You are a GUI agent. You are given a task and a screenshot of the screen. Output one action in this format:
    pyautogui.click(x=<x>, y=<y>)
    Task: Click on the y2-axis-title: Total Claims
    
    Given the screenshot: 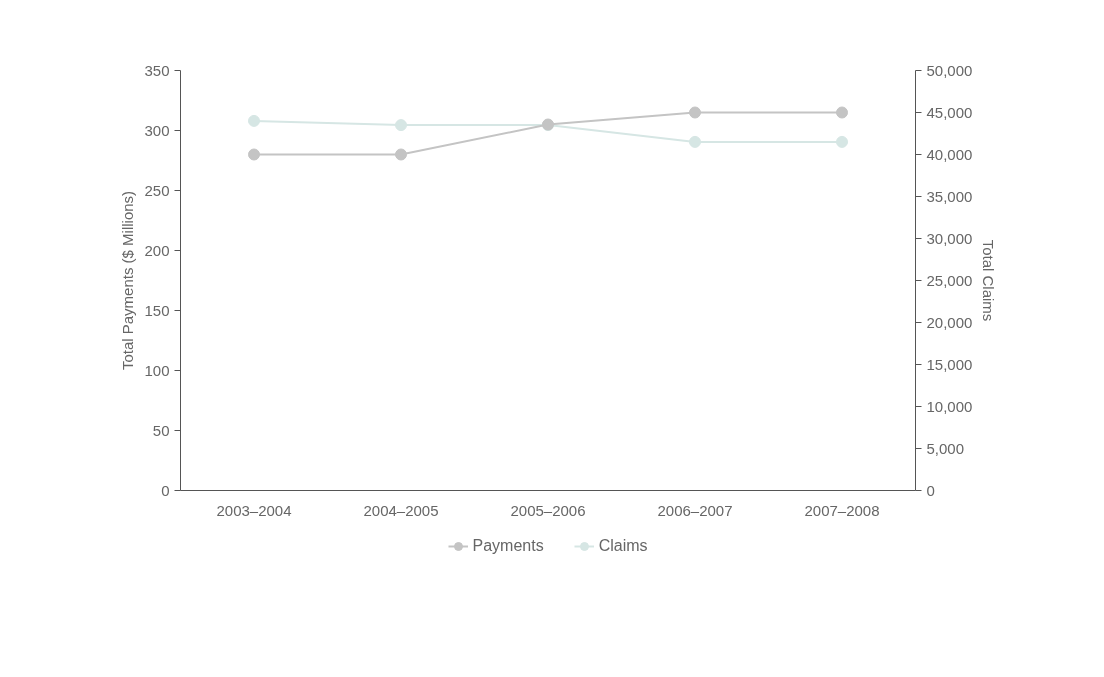 What is the action you would take?
    pyautogui.click(x=989, y=280)
    